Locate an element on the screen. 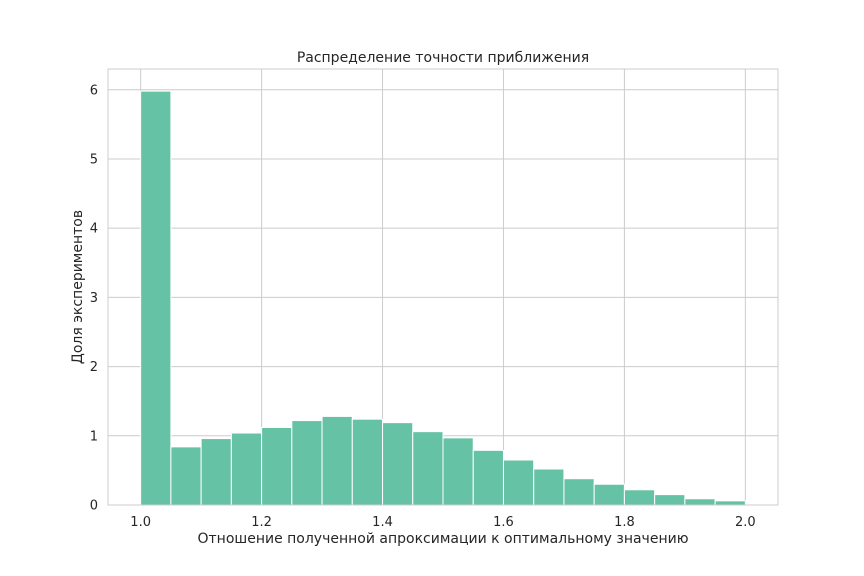  x-tick-label: 1.4 is located at coordinates (382, 522).